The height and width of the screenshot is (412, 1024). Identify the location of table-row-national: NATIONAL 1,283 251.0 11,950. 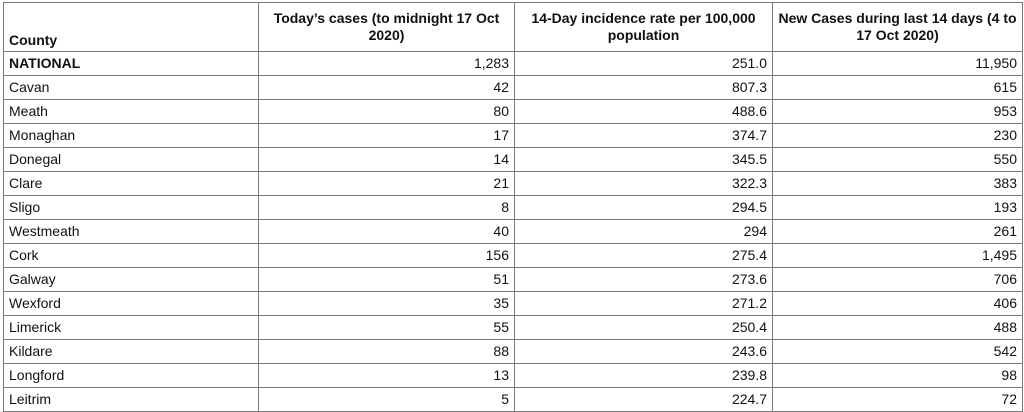
(513, 63).